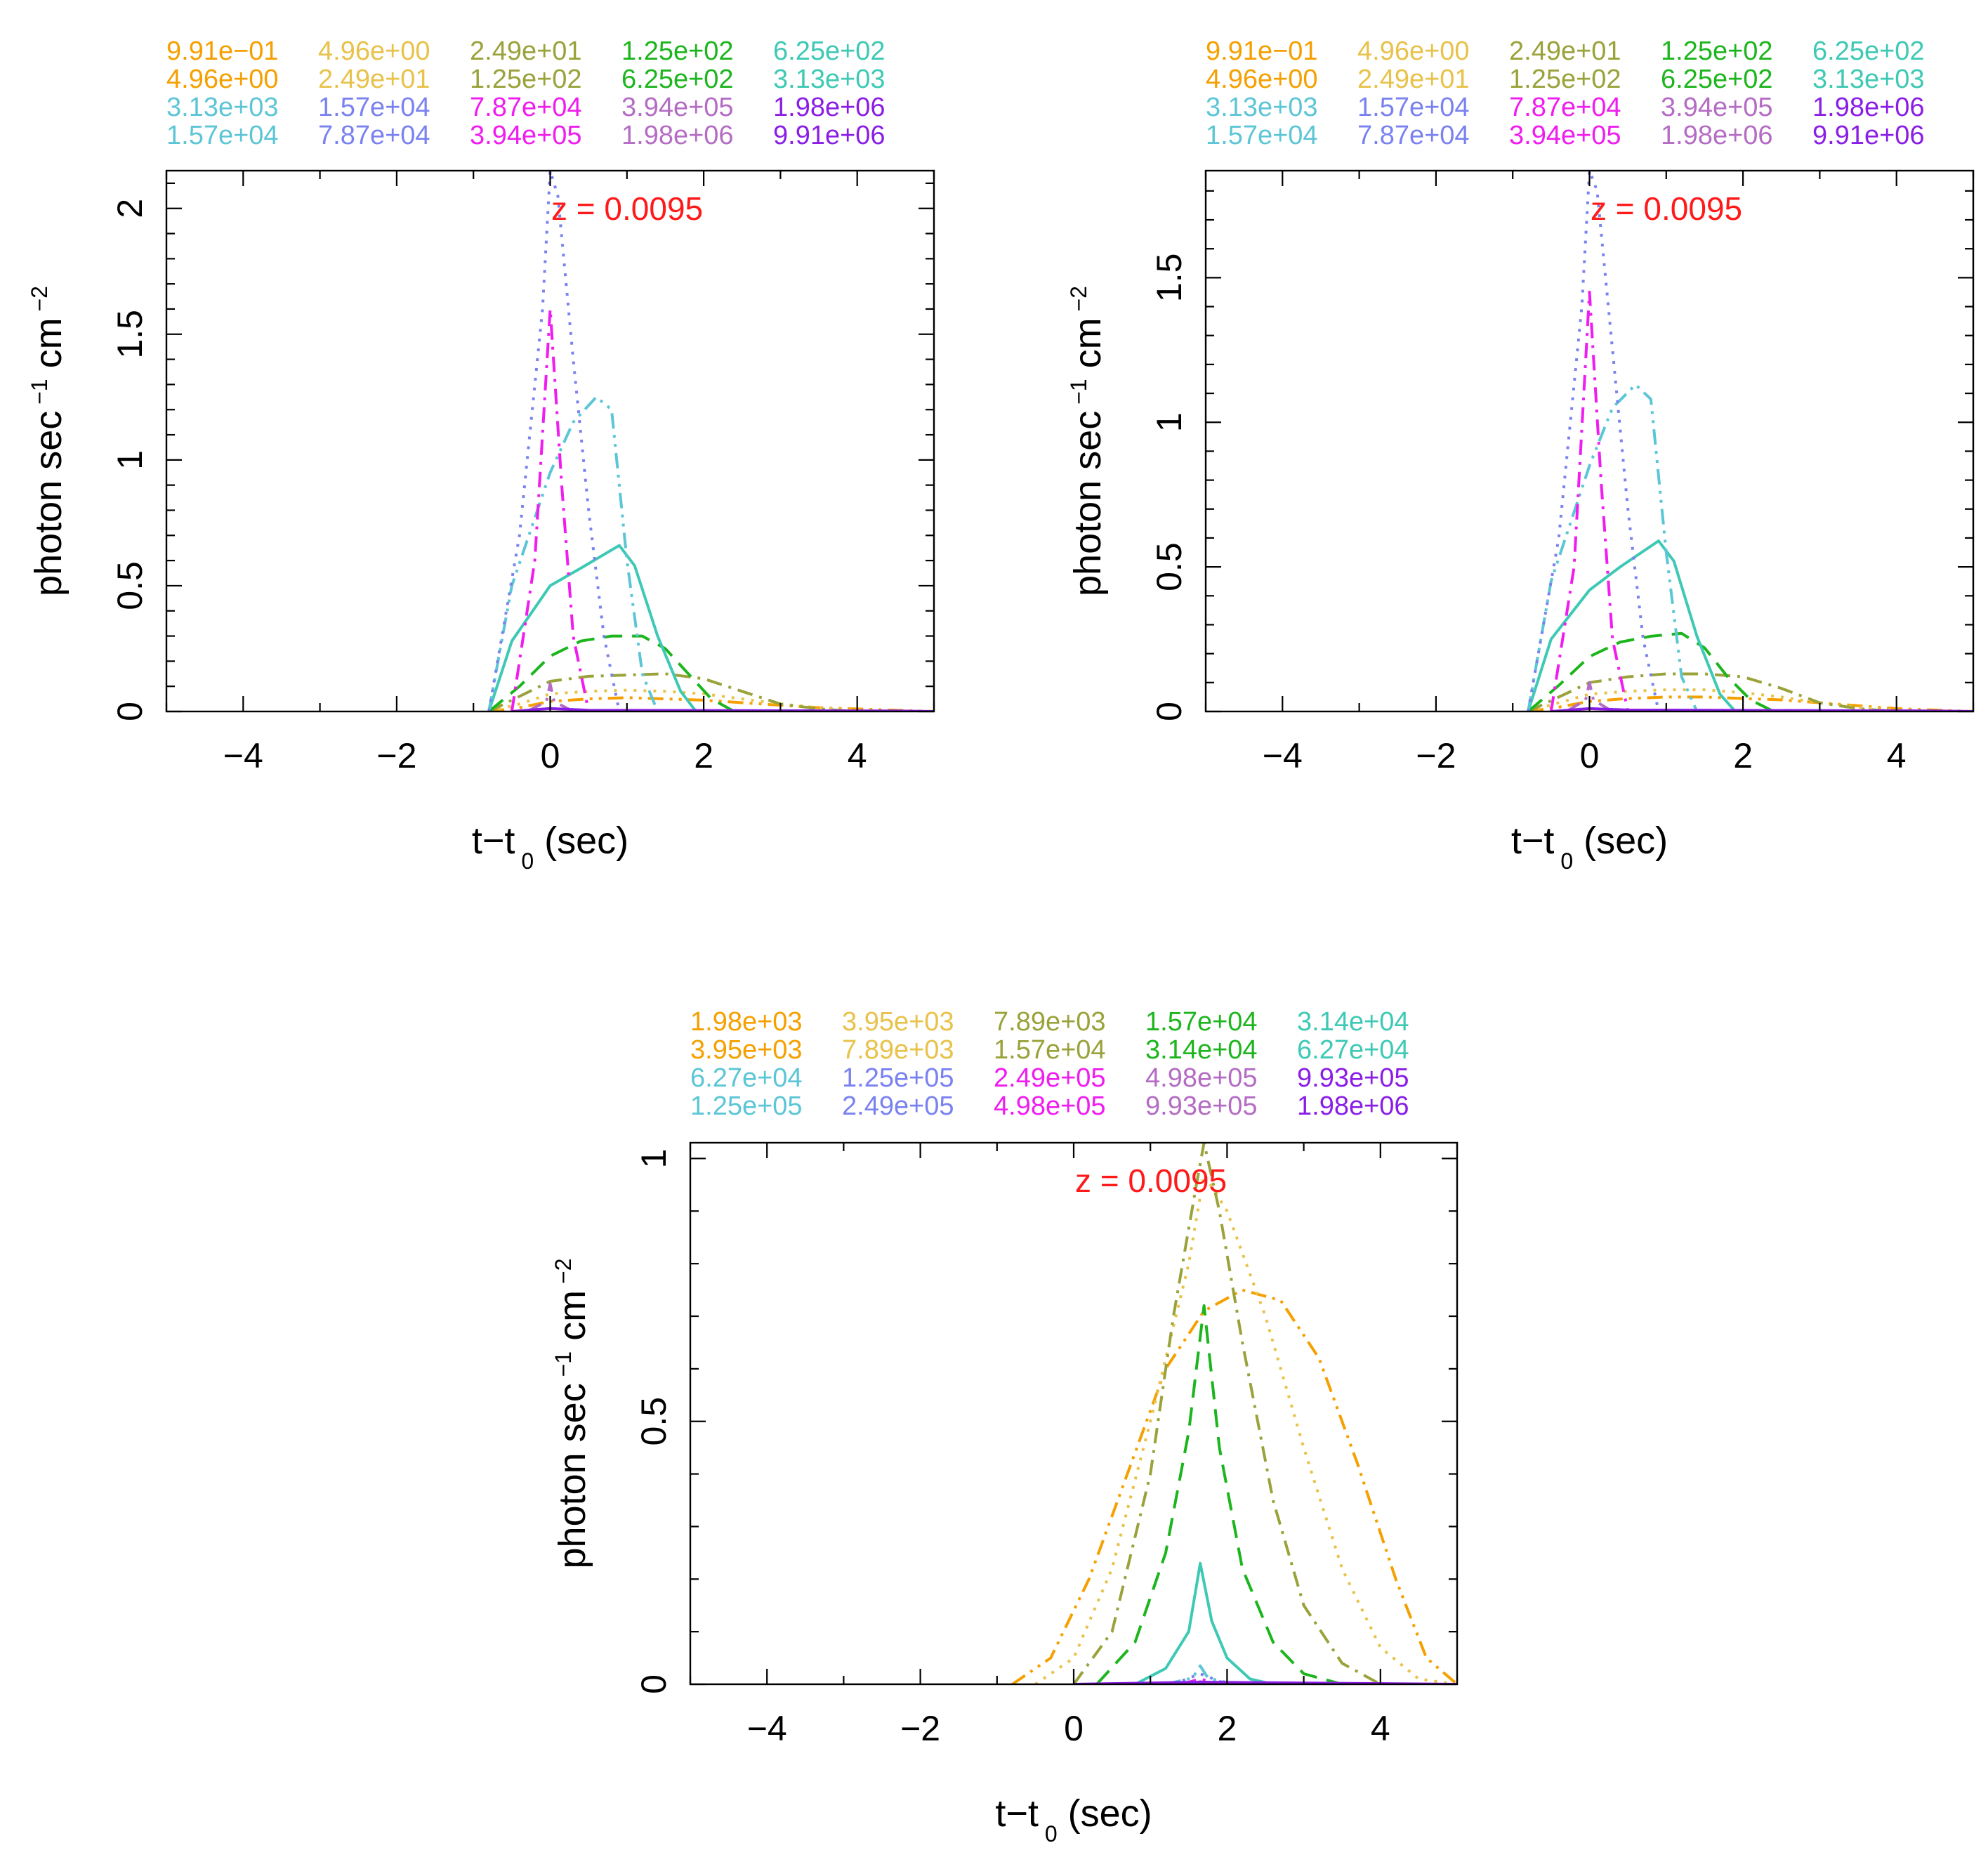  I want to click on legend-entry: 9.93e+05, so click(1201, 1106).